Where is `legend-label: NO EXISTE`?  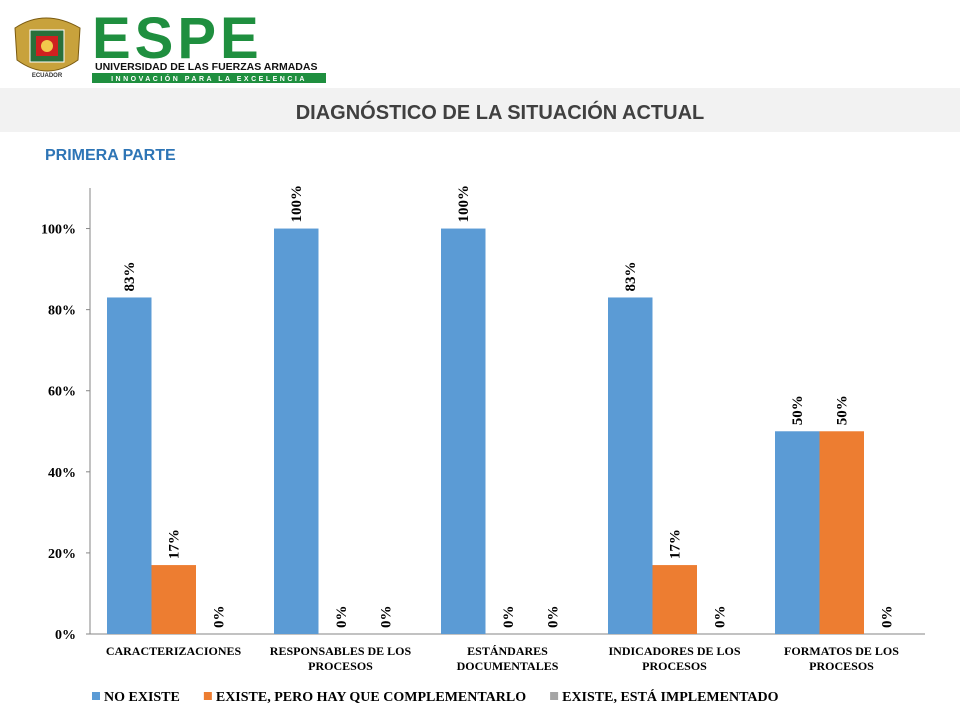
legend-label: NO EXISTE is located at coordinates (142, 697).